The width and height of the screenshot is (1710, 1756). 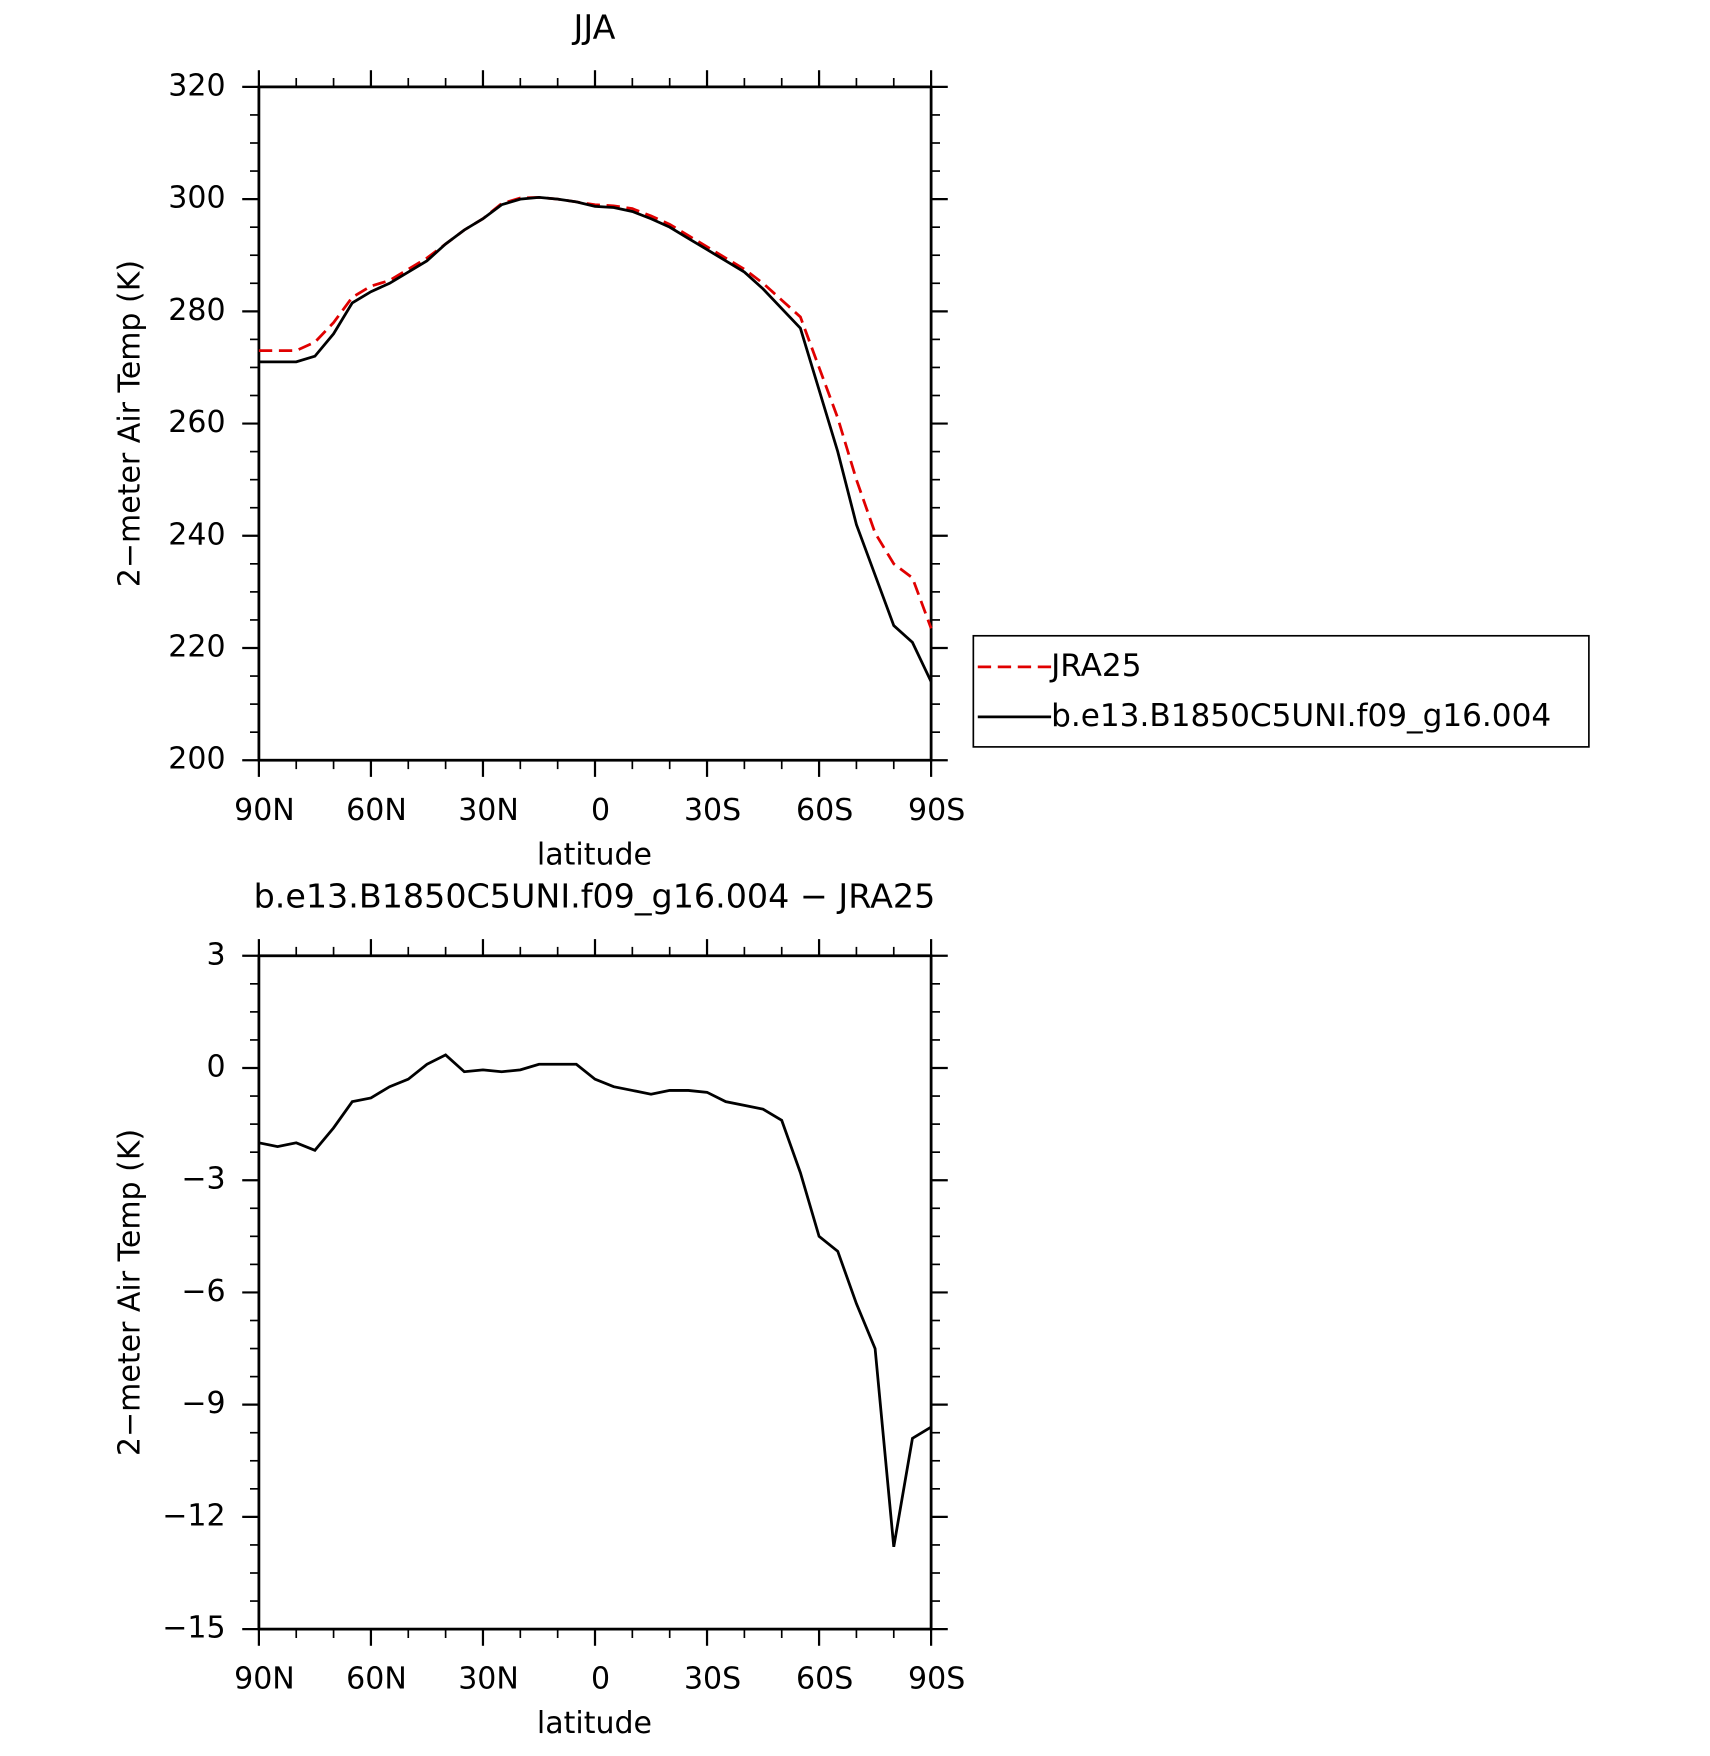 I want to click on y-tick-label: 240, so click(x=196, y=534).